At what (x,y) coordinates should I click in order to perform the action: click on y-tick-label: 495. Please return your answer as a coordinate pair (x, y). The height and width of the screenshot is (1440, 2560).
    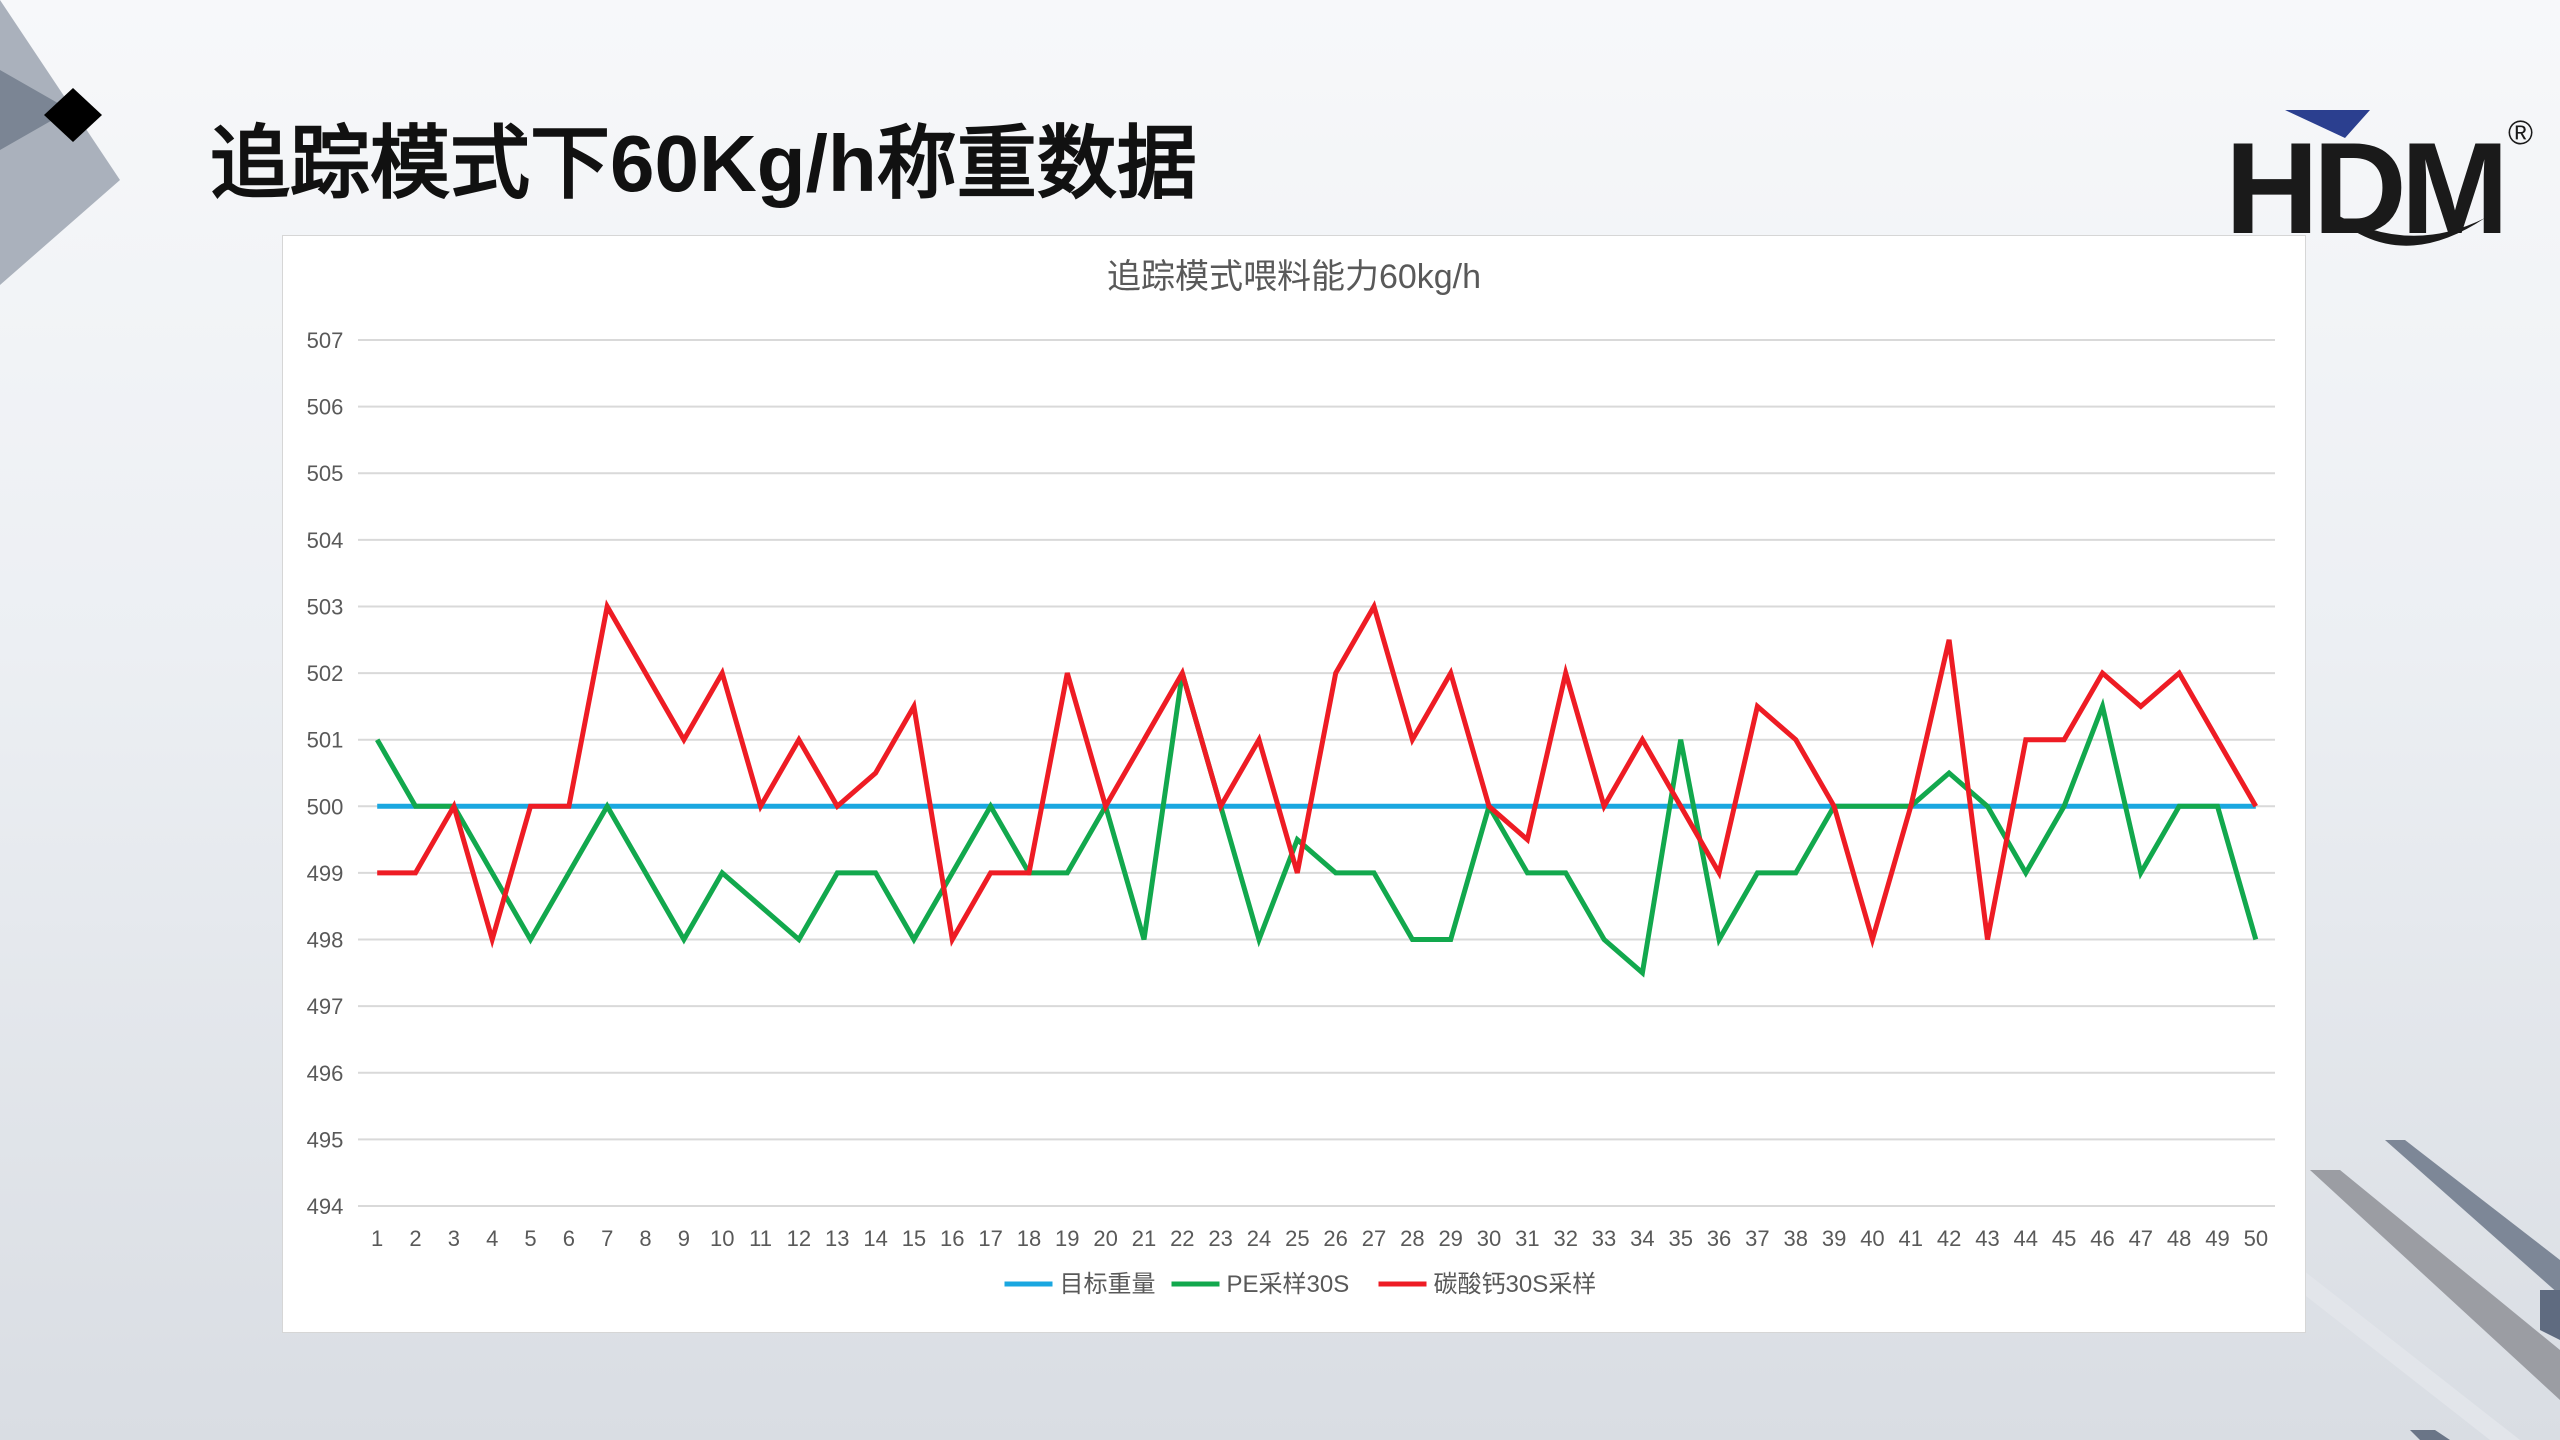
    Looking at the image, I should click on (325, 1139).